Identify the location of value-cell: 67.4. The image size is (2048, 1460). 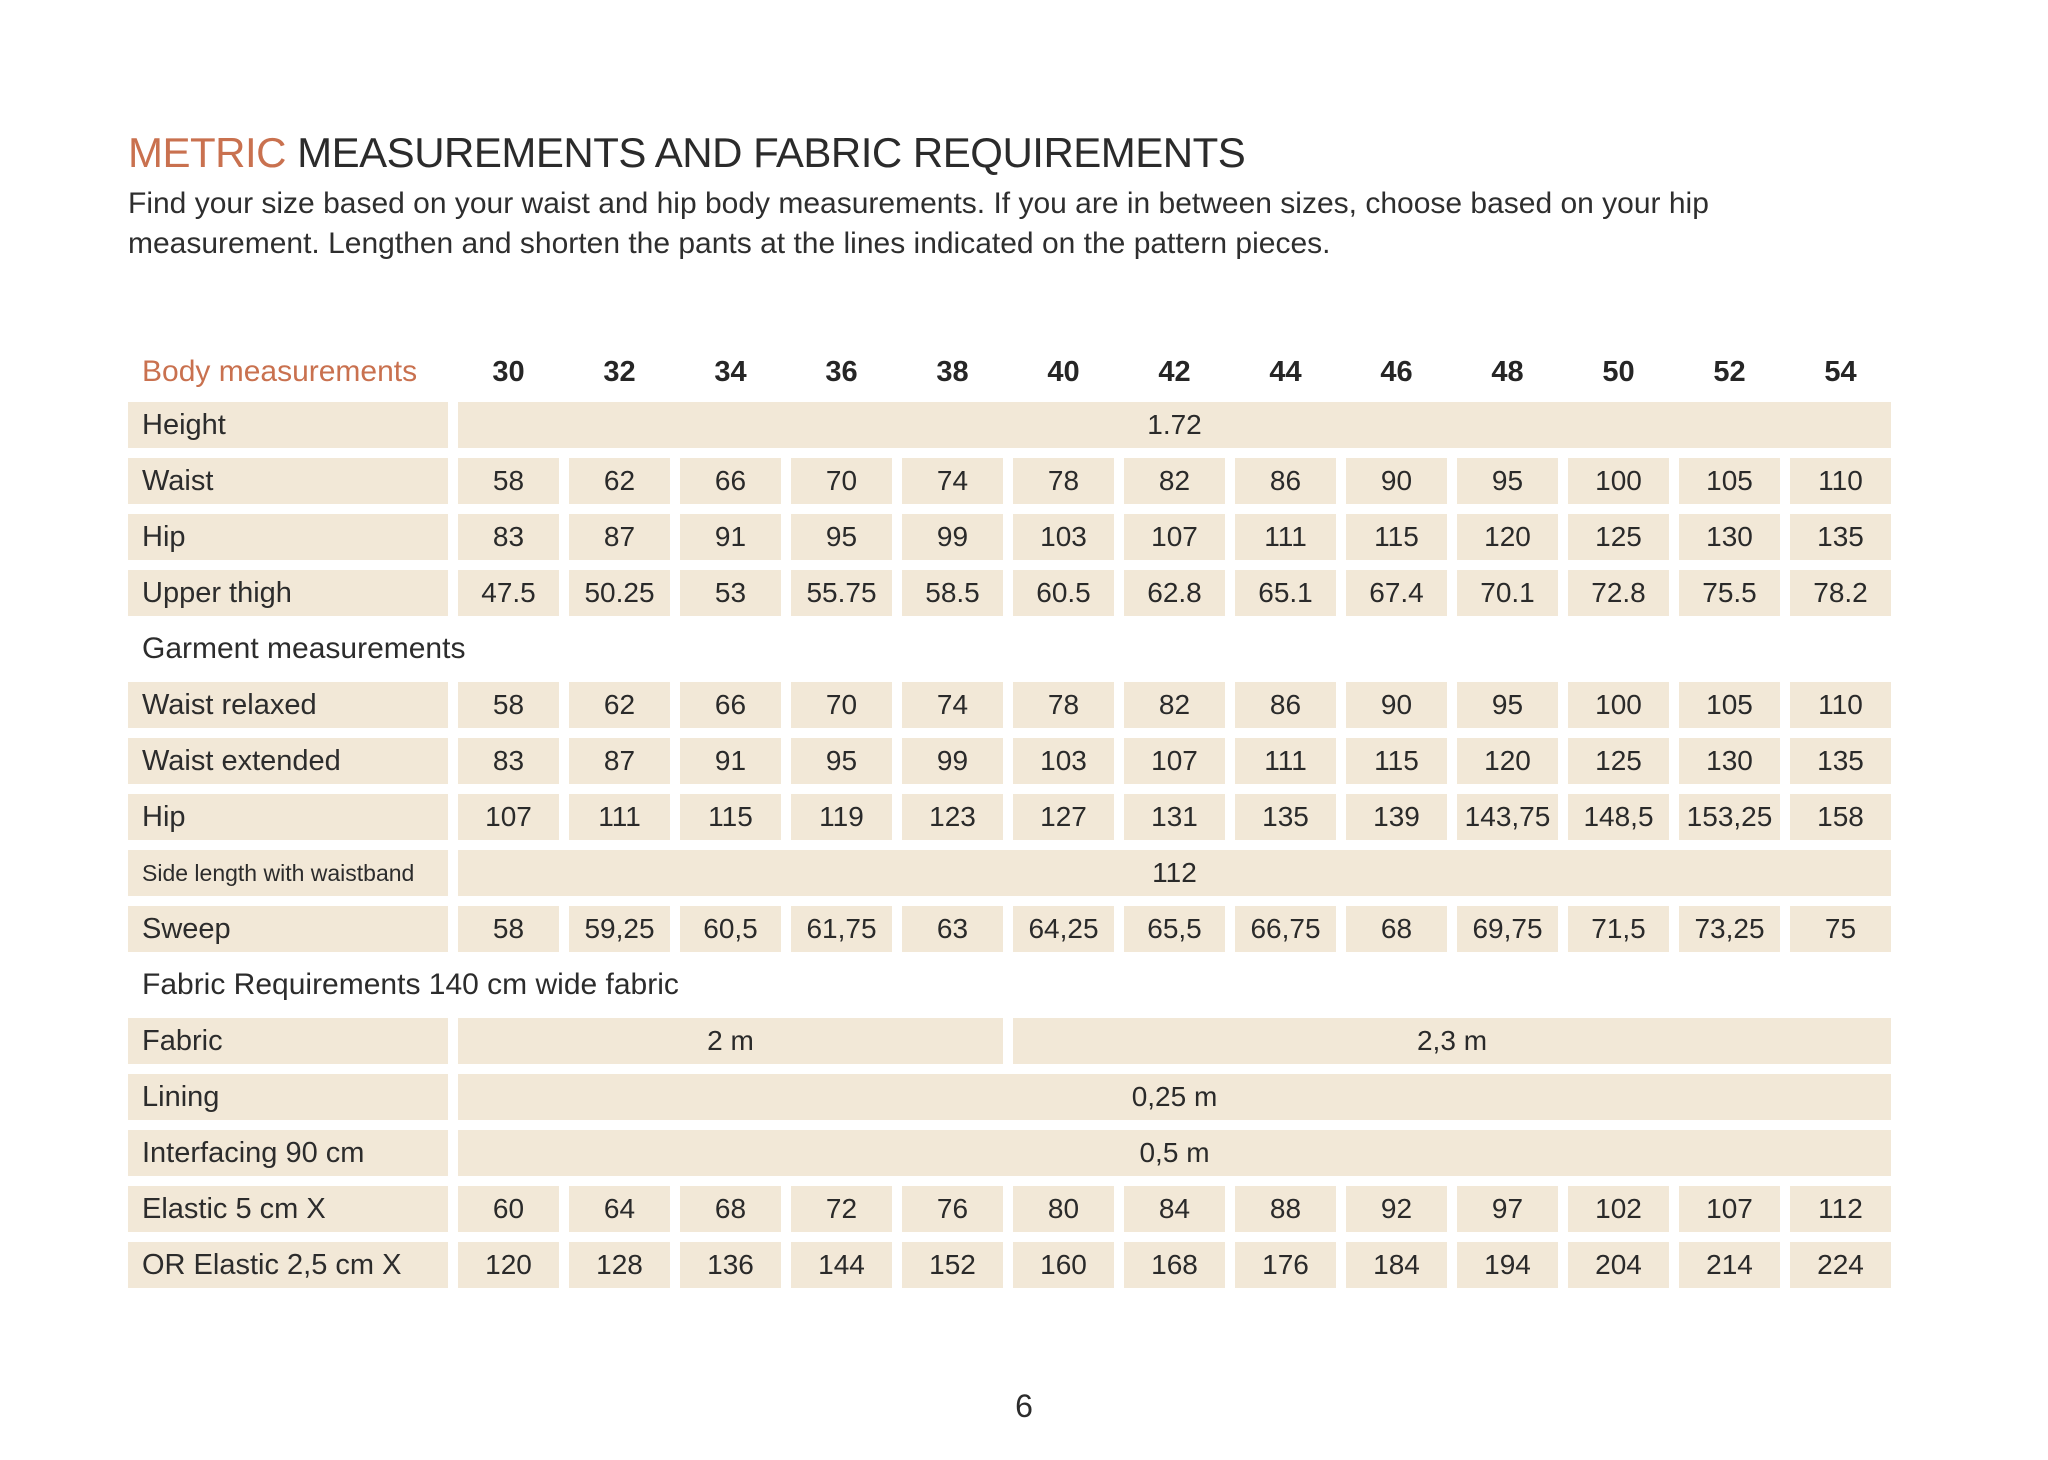
(1396, 593).